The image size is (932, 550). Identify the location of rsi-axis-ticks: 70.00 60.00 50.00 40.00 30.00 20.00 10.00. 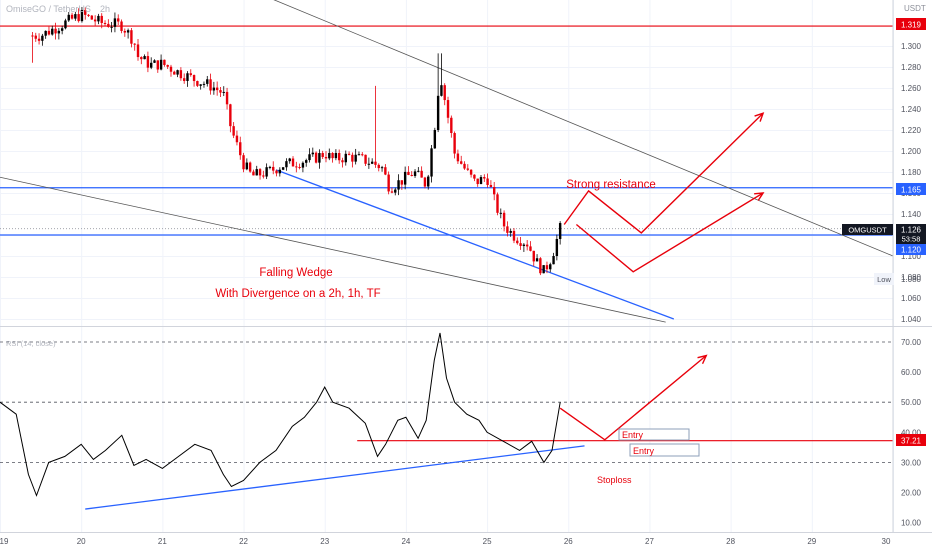
(911, 433).